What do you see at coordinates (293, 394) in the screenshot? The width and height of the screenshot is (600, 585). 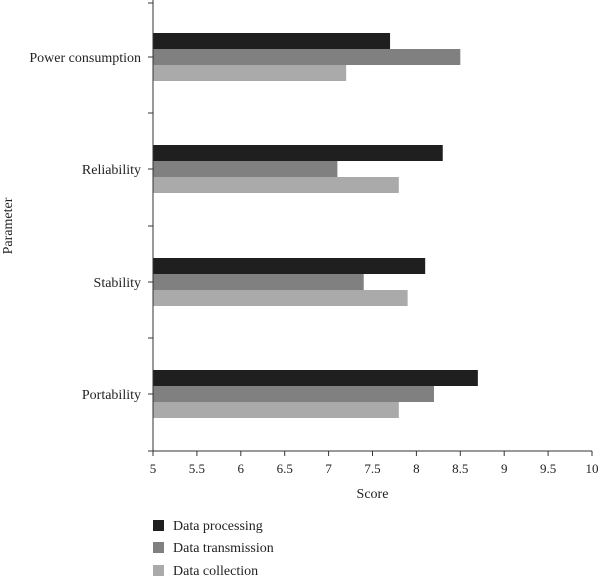 I see `bar-data-transmission-portability` at bounding box center [293, 394].